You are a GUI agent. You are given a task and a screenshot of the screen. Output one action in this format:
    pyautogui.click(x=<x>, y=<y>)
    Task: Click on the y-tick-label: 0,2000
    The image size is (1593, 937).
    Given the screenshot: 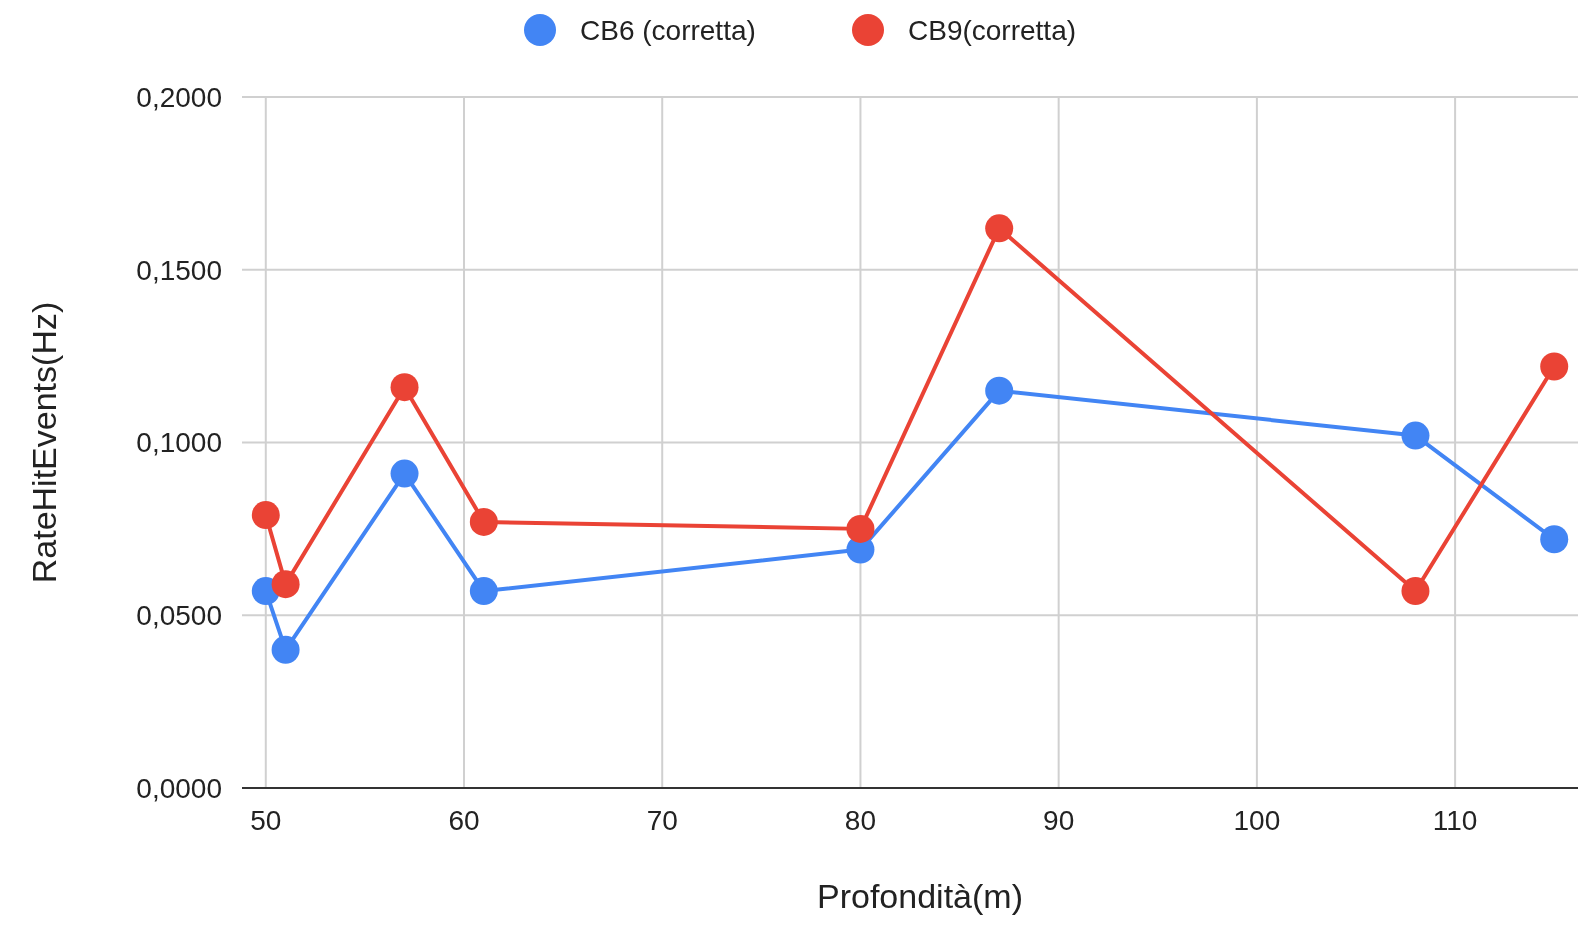 What is the action you would take?
    pyautogui.click(x=179, y=97)
    